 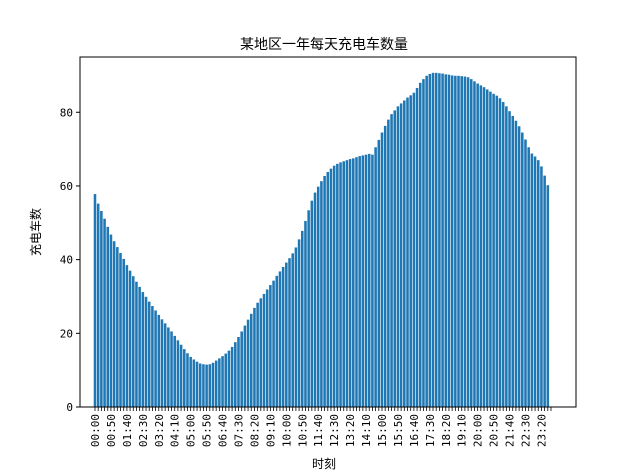 What do you see at coordinates (108, 316) in the screenshot?
I see `bar-00:40` at bounding box center [108, 316].